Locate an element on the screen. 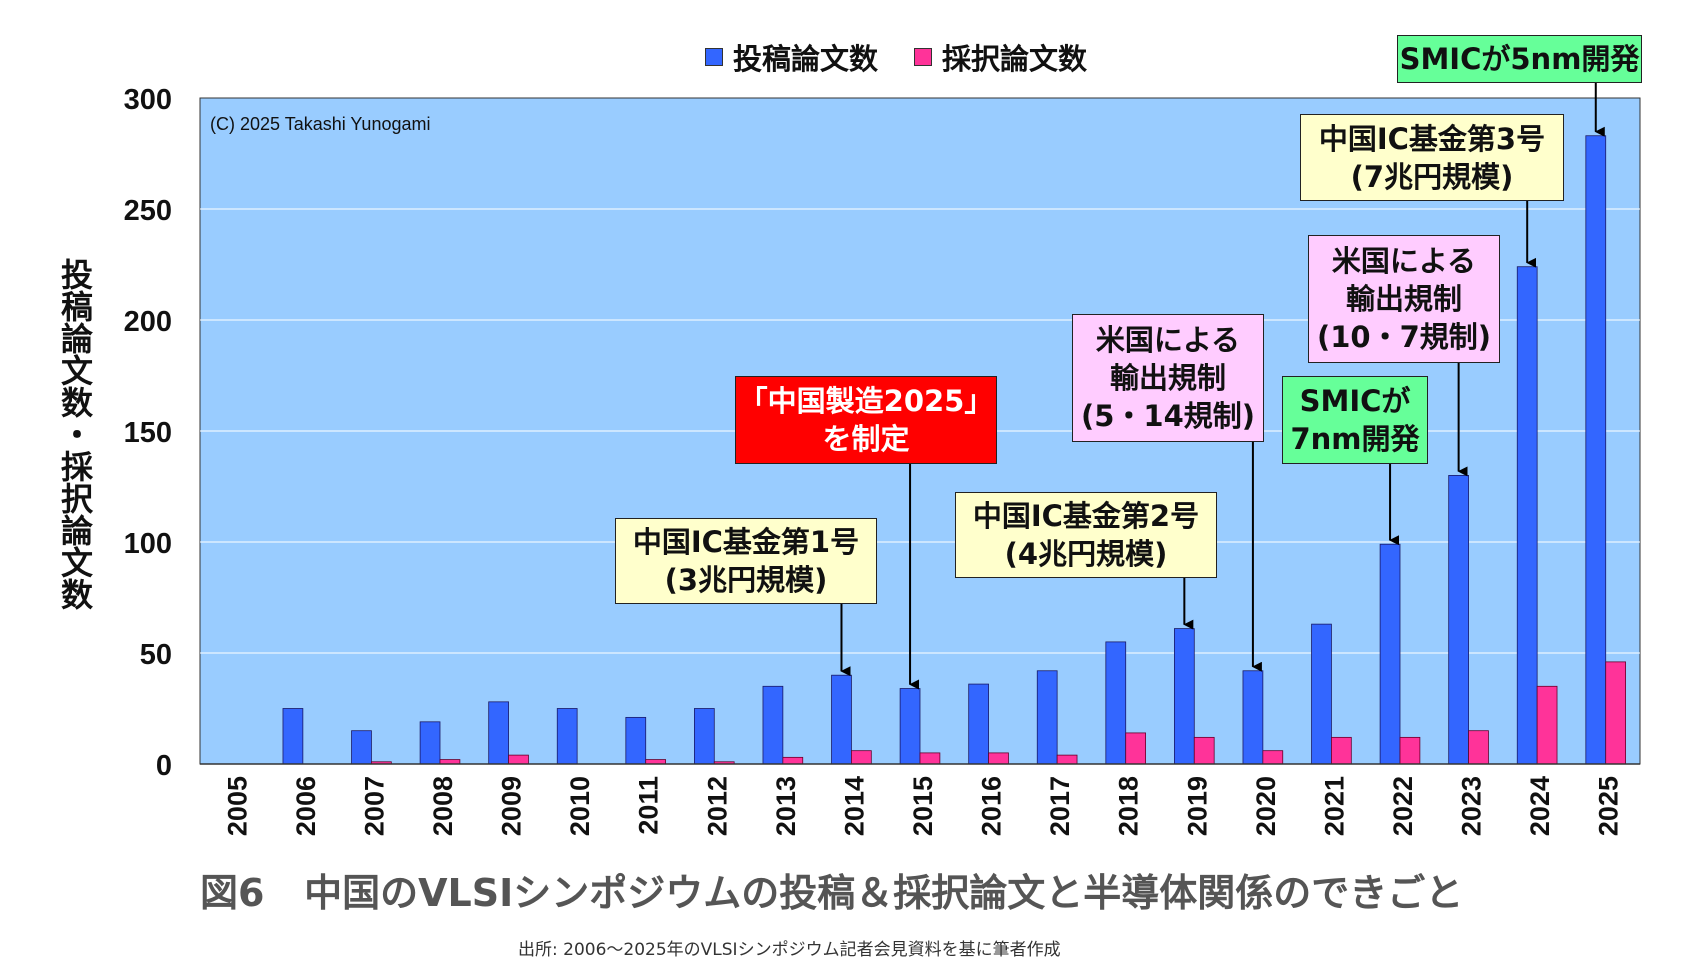  bar-submitted-2015 is located at coordinates (910, 726).